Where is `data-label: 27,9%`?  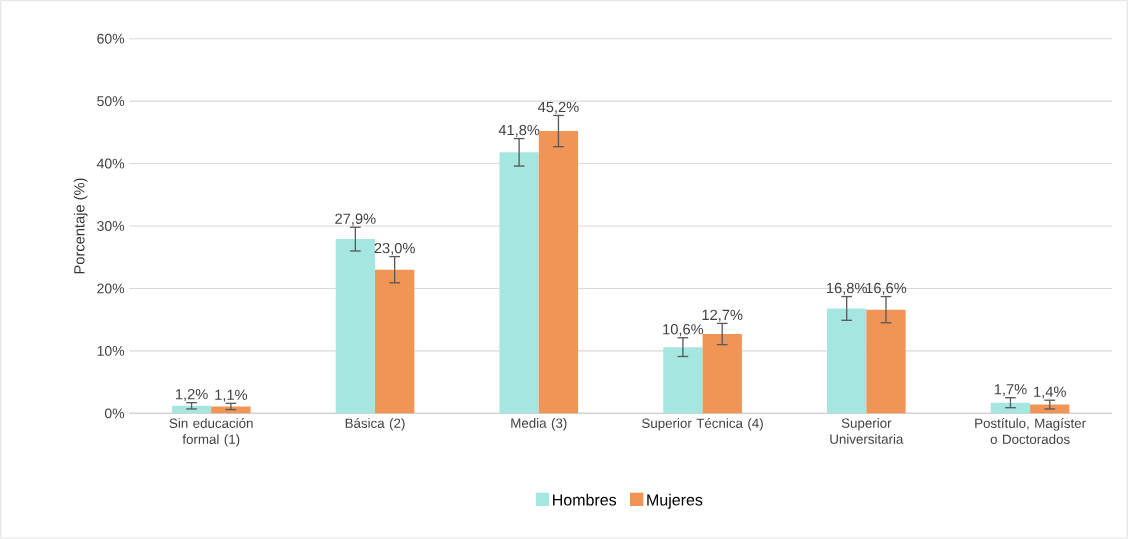
data-label: 27,9% is located at coordinates (355, 219).